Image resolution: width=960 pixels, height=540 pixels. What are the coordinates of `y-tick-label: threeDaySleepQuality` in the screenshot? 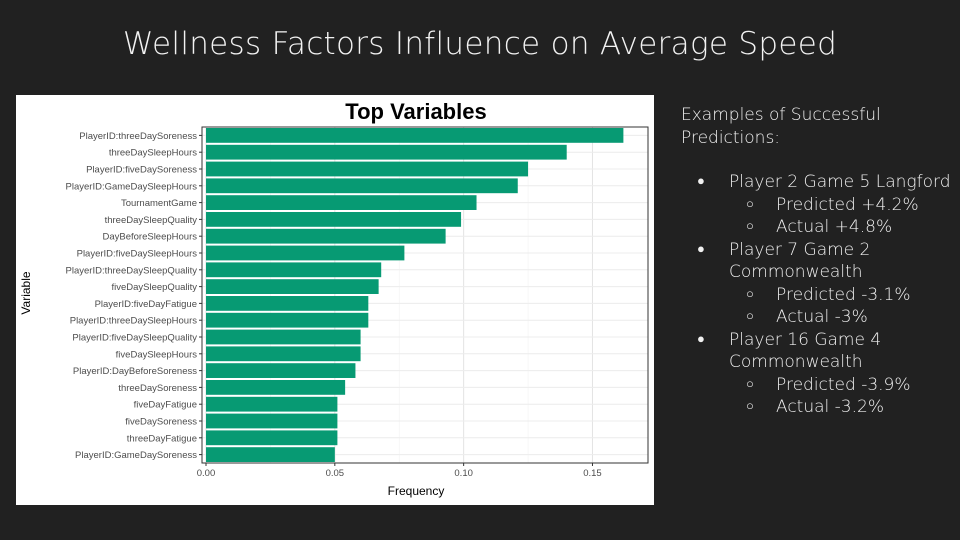 It's located at (151, 220).